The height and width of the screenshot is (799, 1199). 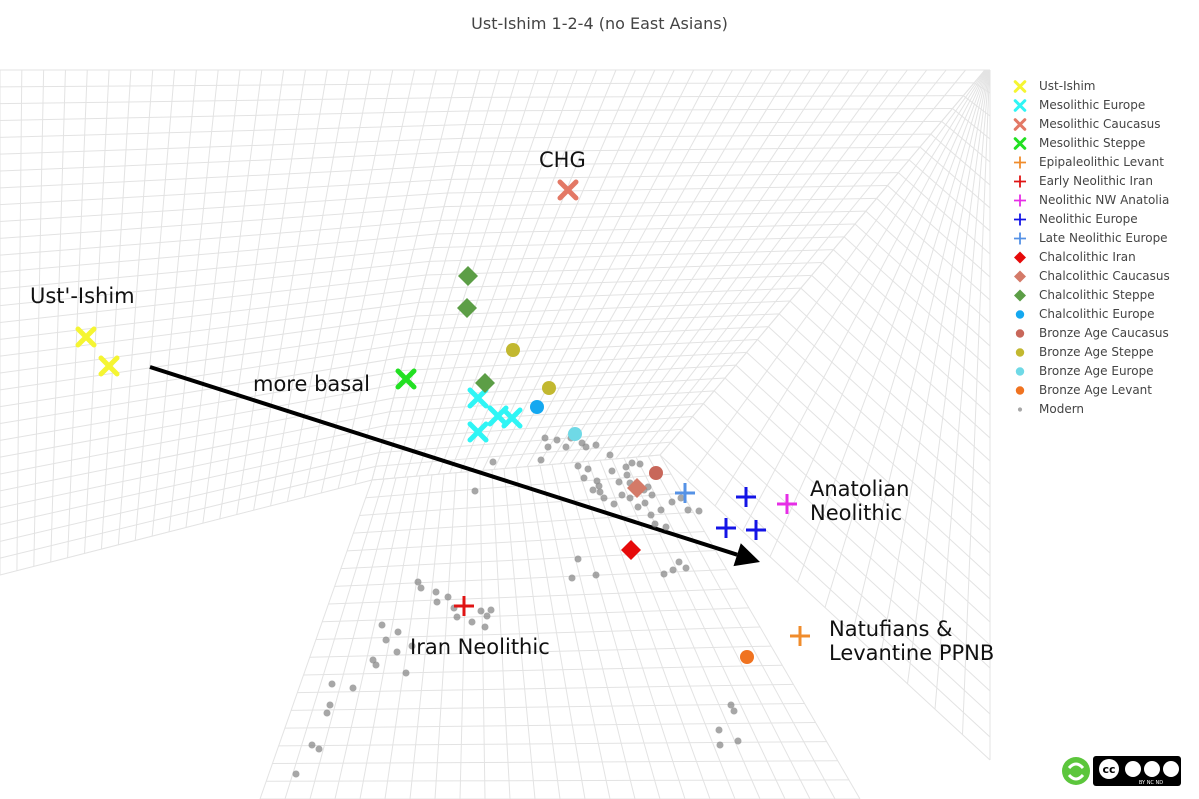 What do you see at coordinates (575, 434) in the screenshot?
I see `series-bronze-age-europe` at bounding box center [575, 434].